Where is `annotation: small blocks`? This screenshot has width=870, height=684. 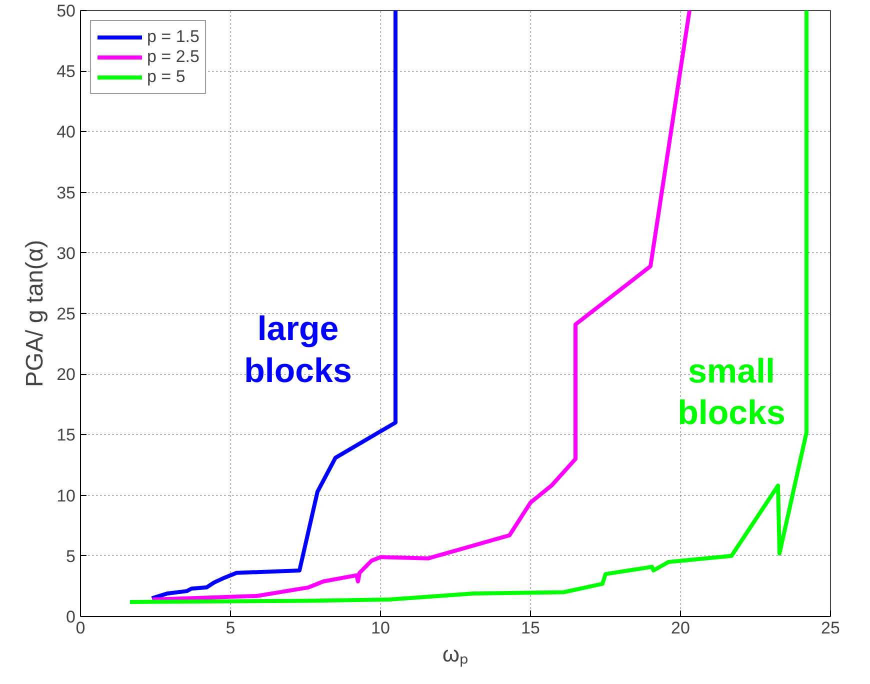 annotation: small blocks is located at coordinates (732, 392).